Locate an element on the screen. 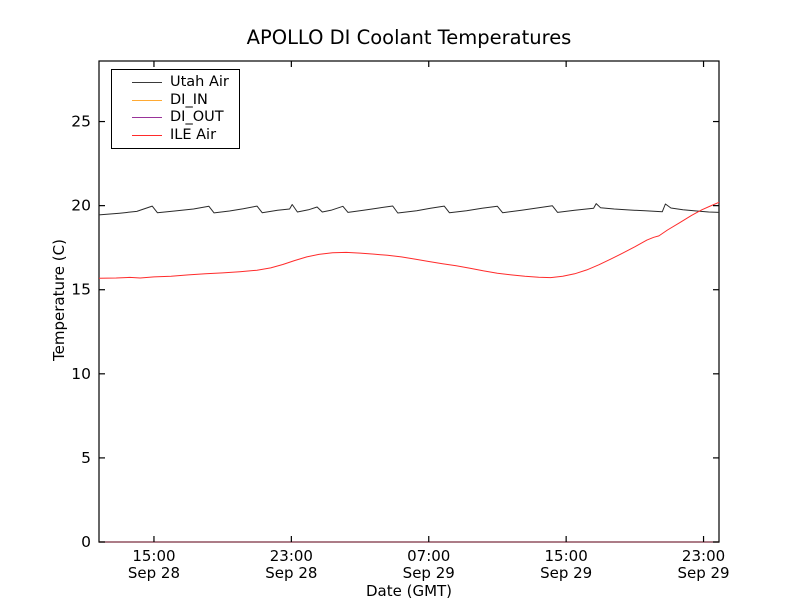 This screenshot has height=600, width=800. x-tick-label-time: 07:00 is located at coordinates (428, 556).